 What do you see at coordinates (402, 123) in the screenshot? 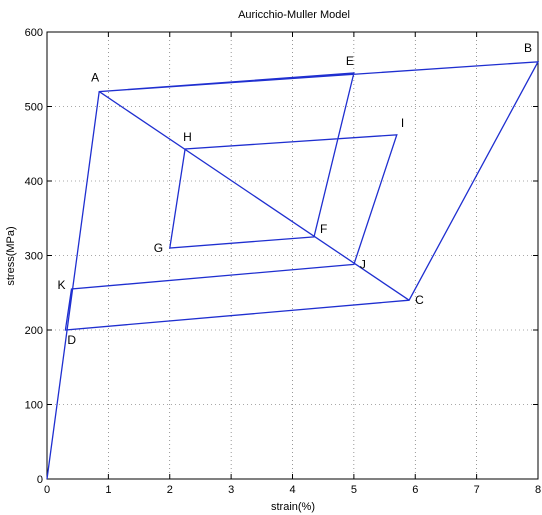
I see `point-label-i: I` at bounding box center [402, 123].